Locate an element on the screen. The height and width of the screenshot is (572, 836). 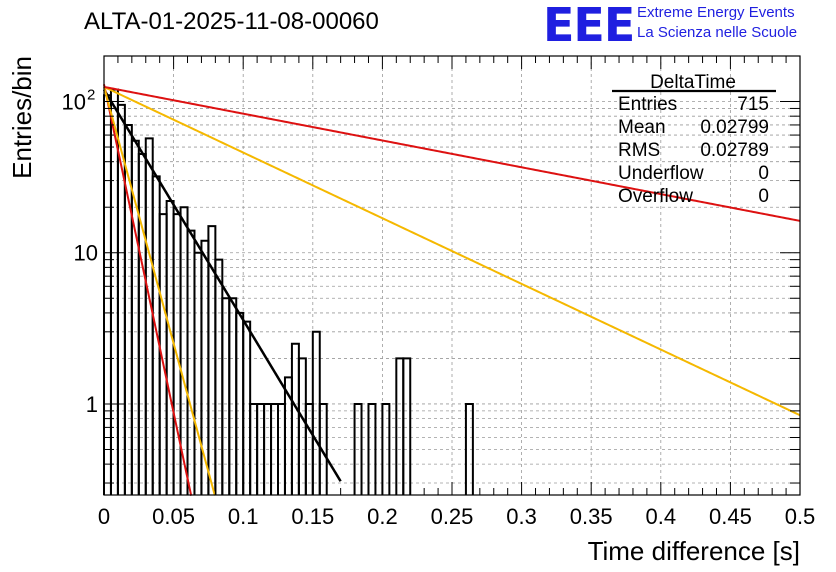
x-tick-label: 0.35 is located at coordinates (591, 516).